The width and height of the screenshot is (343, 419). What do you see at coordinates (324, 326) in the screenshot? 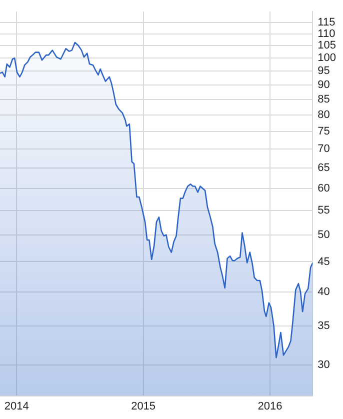
I see `y-tick-label: 35` at bounding box center [324, 326].